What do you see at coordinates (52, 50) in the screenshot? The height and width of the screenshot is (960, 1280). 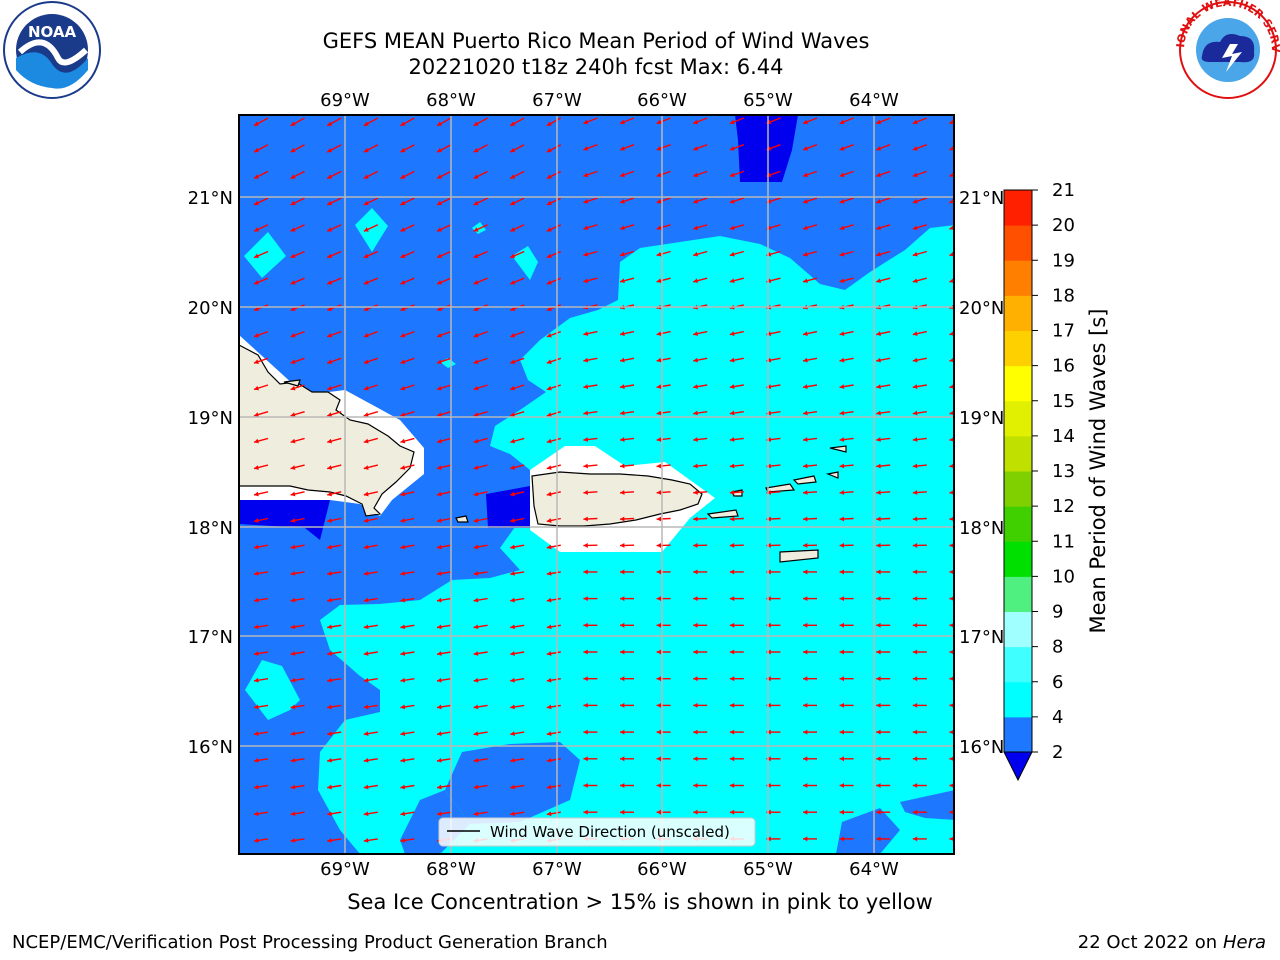 I see `noaa-logo: NOAA` at bounding box center [52, 50].